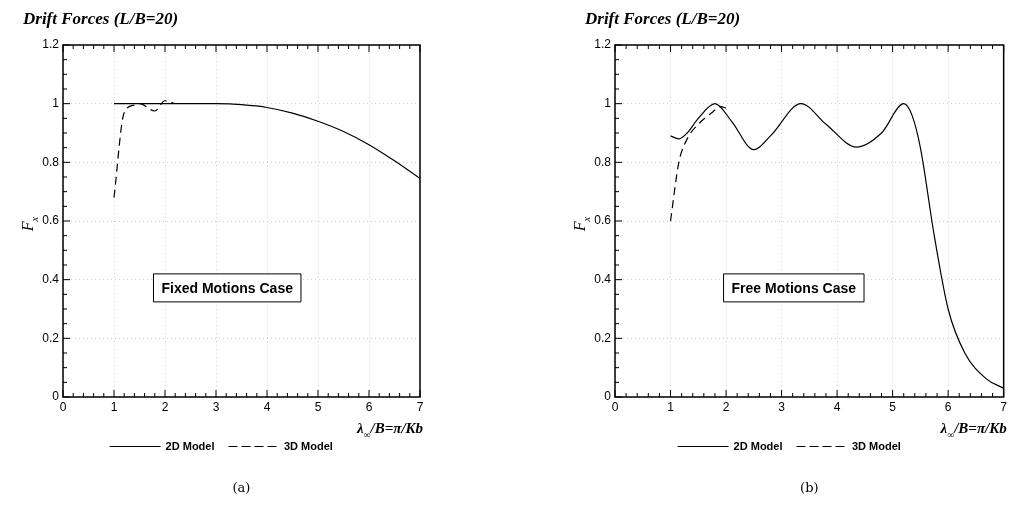  What do you see at coordinates (227, 287) in the screenshot?
I see `annotation: Fixed Motions Case` at bounding box center [227, 287].